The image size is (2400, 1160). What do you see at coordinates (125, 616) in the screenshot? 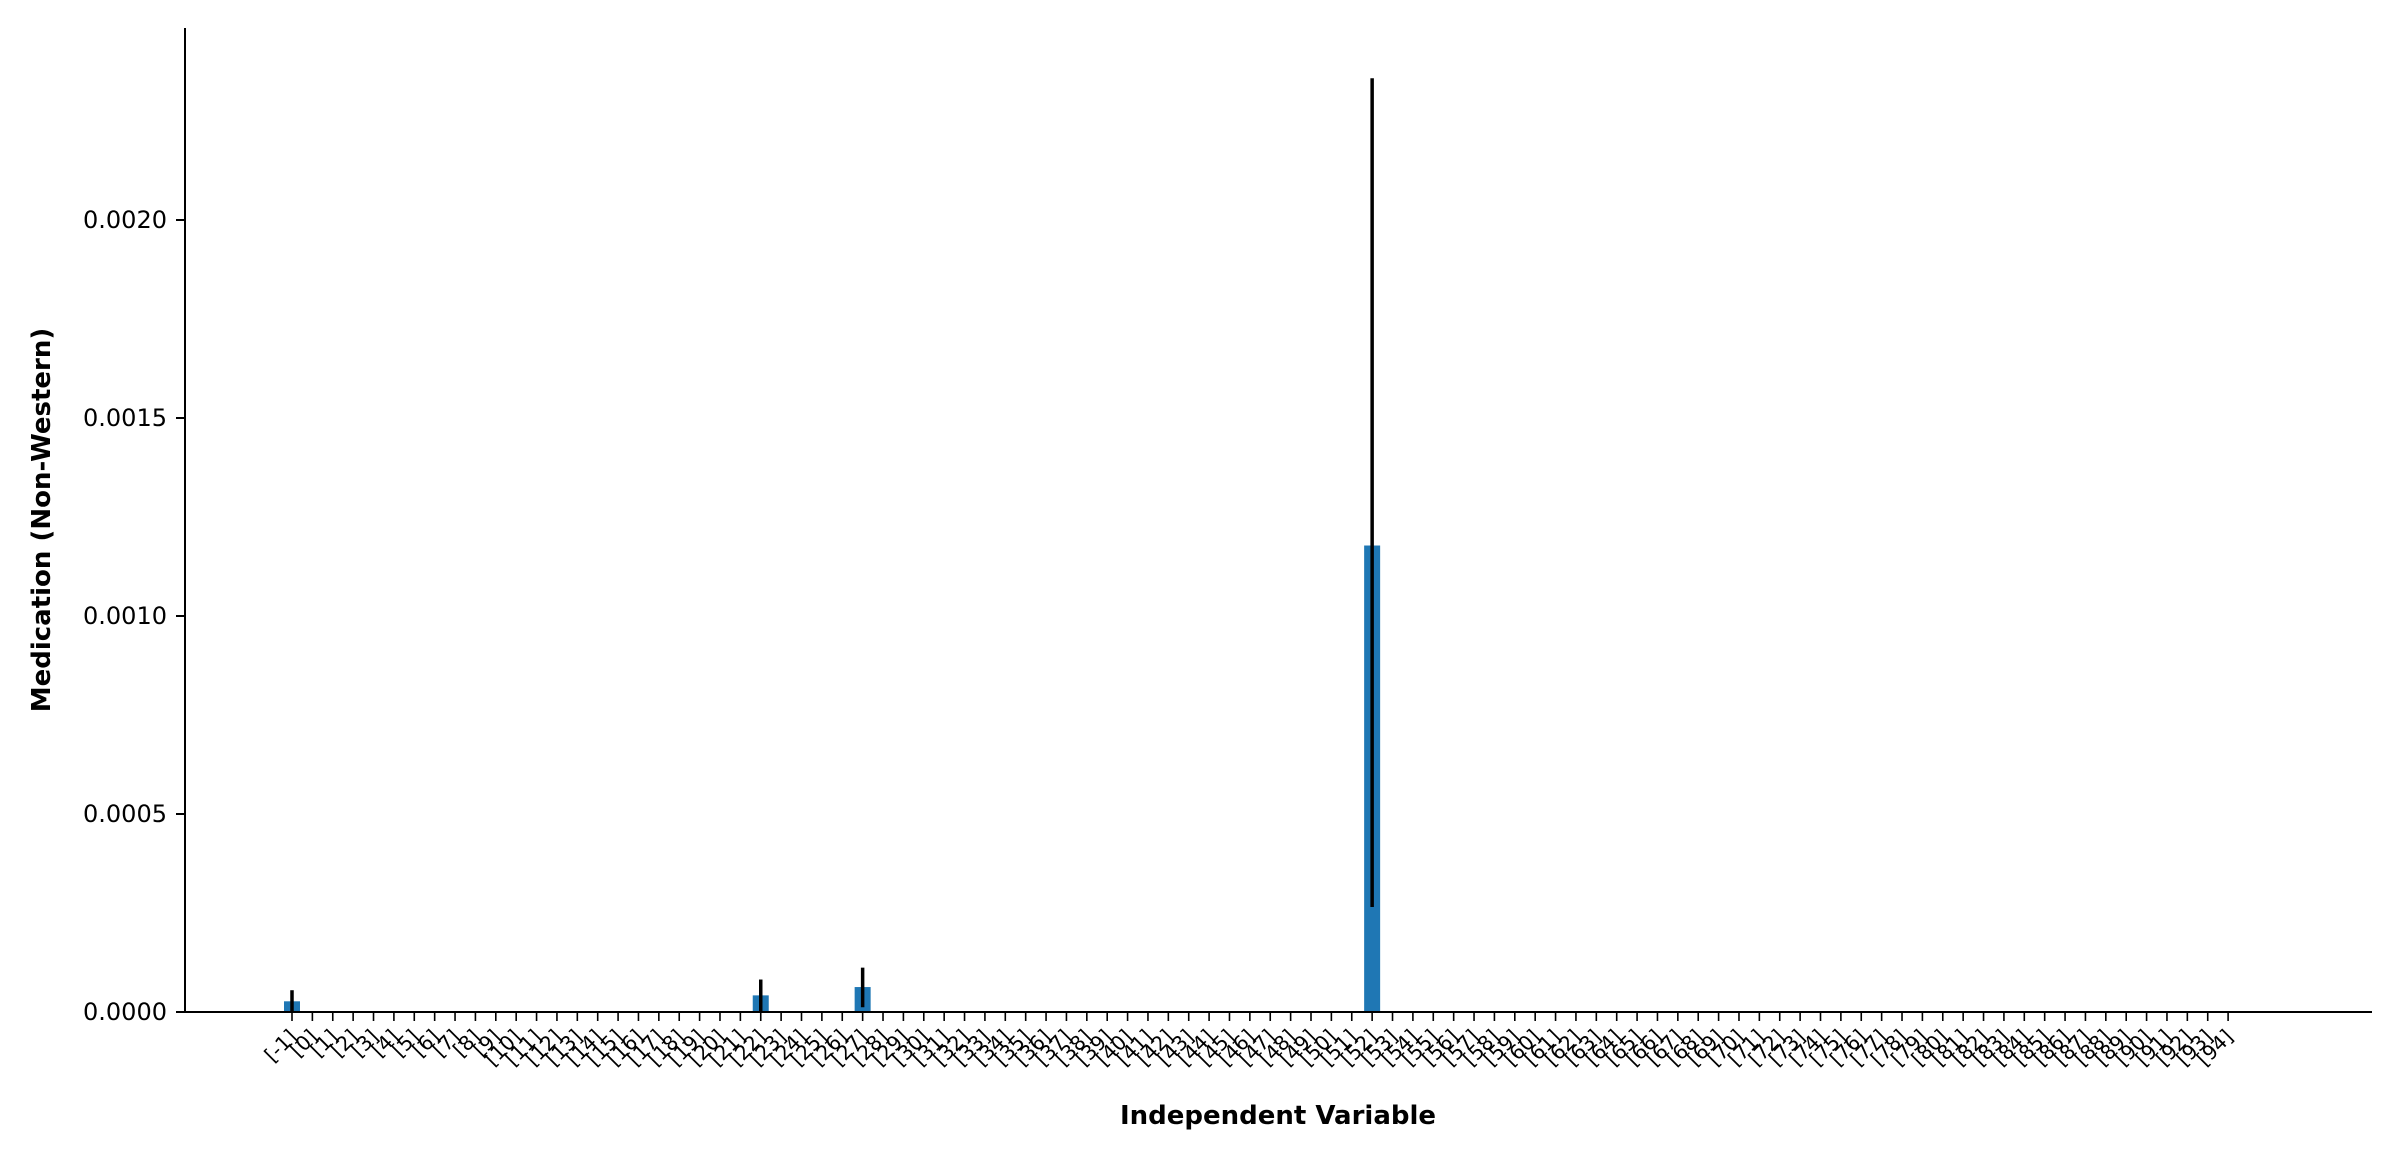
I see `y-tick-label: 0.0010` at bounding box center [125, 616].